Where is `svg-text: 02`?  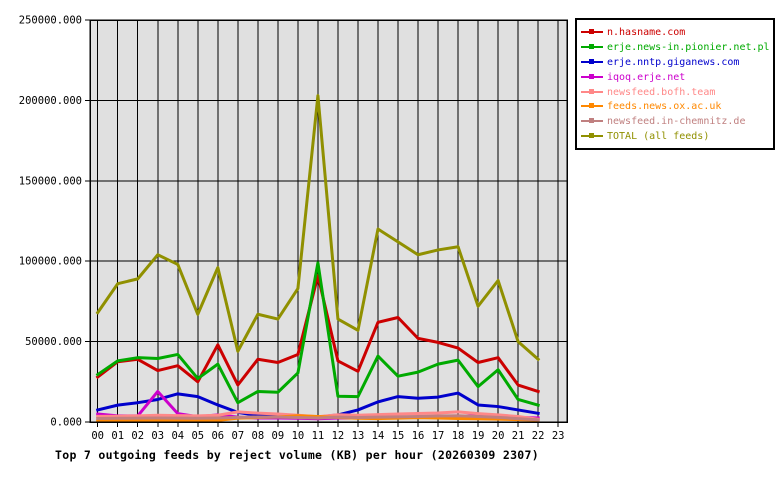
svg-text: 02 is located at coordinates (137, 436).